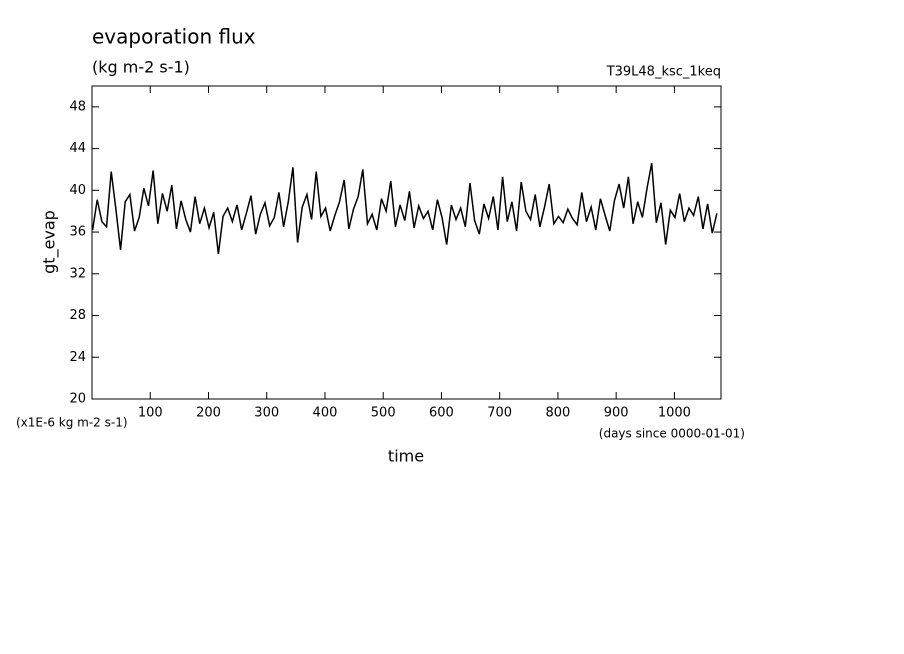 The height and width of the screenshot is (654, 904). What do you see at coordinates (558, 413) in the screenshot?
I see `x-tick-label: 800` at bounding box center [558, 413].